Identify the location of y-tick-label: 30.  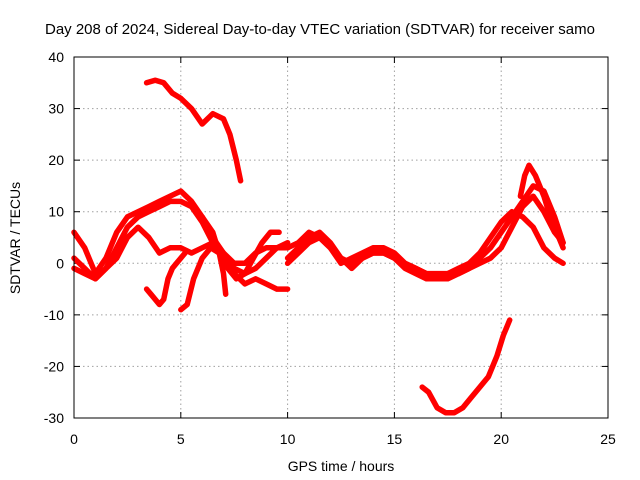
(56, 109).